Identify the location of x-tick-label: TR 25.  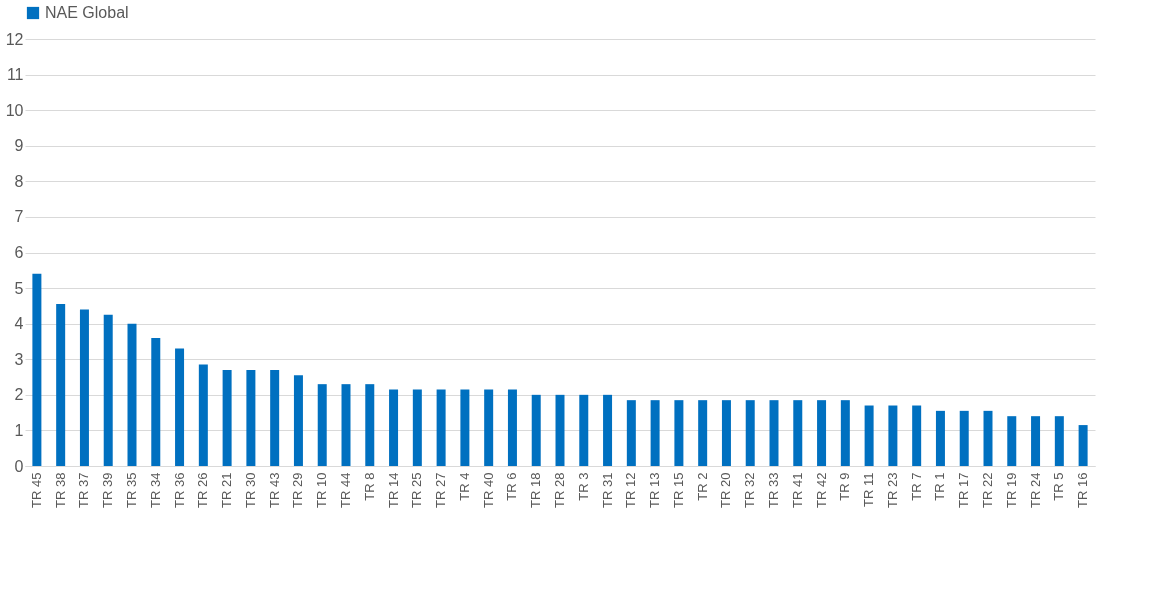
(417, 490).